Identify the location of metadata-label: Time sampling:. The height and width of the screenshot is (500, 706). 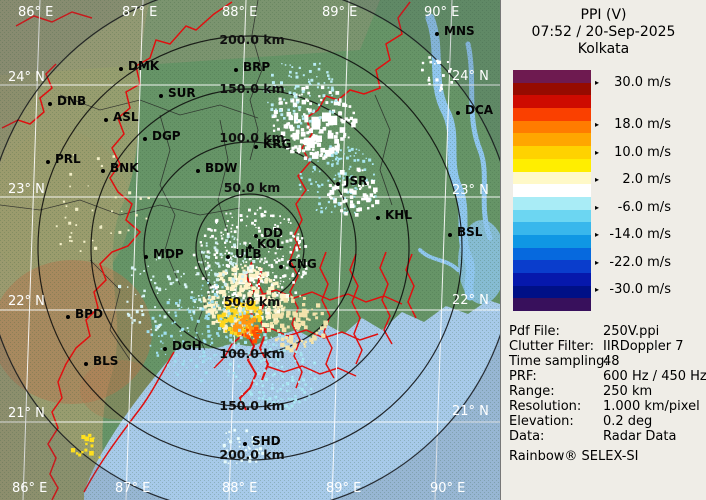
(559, 361).